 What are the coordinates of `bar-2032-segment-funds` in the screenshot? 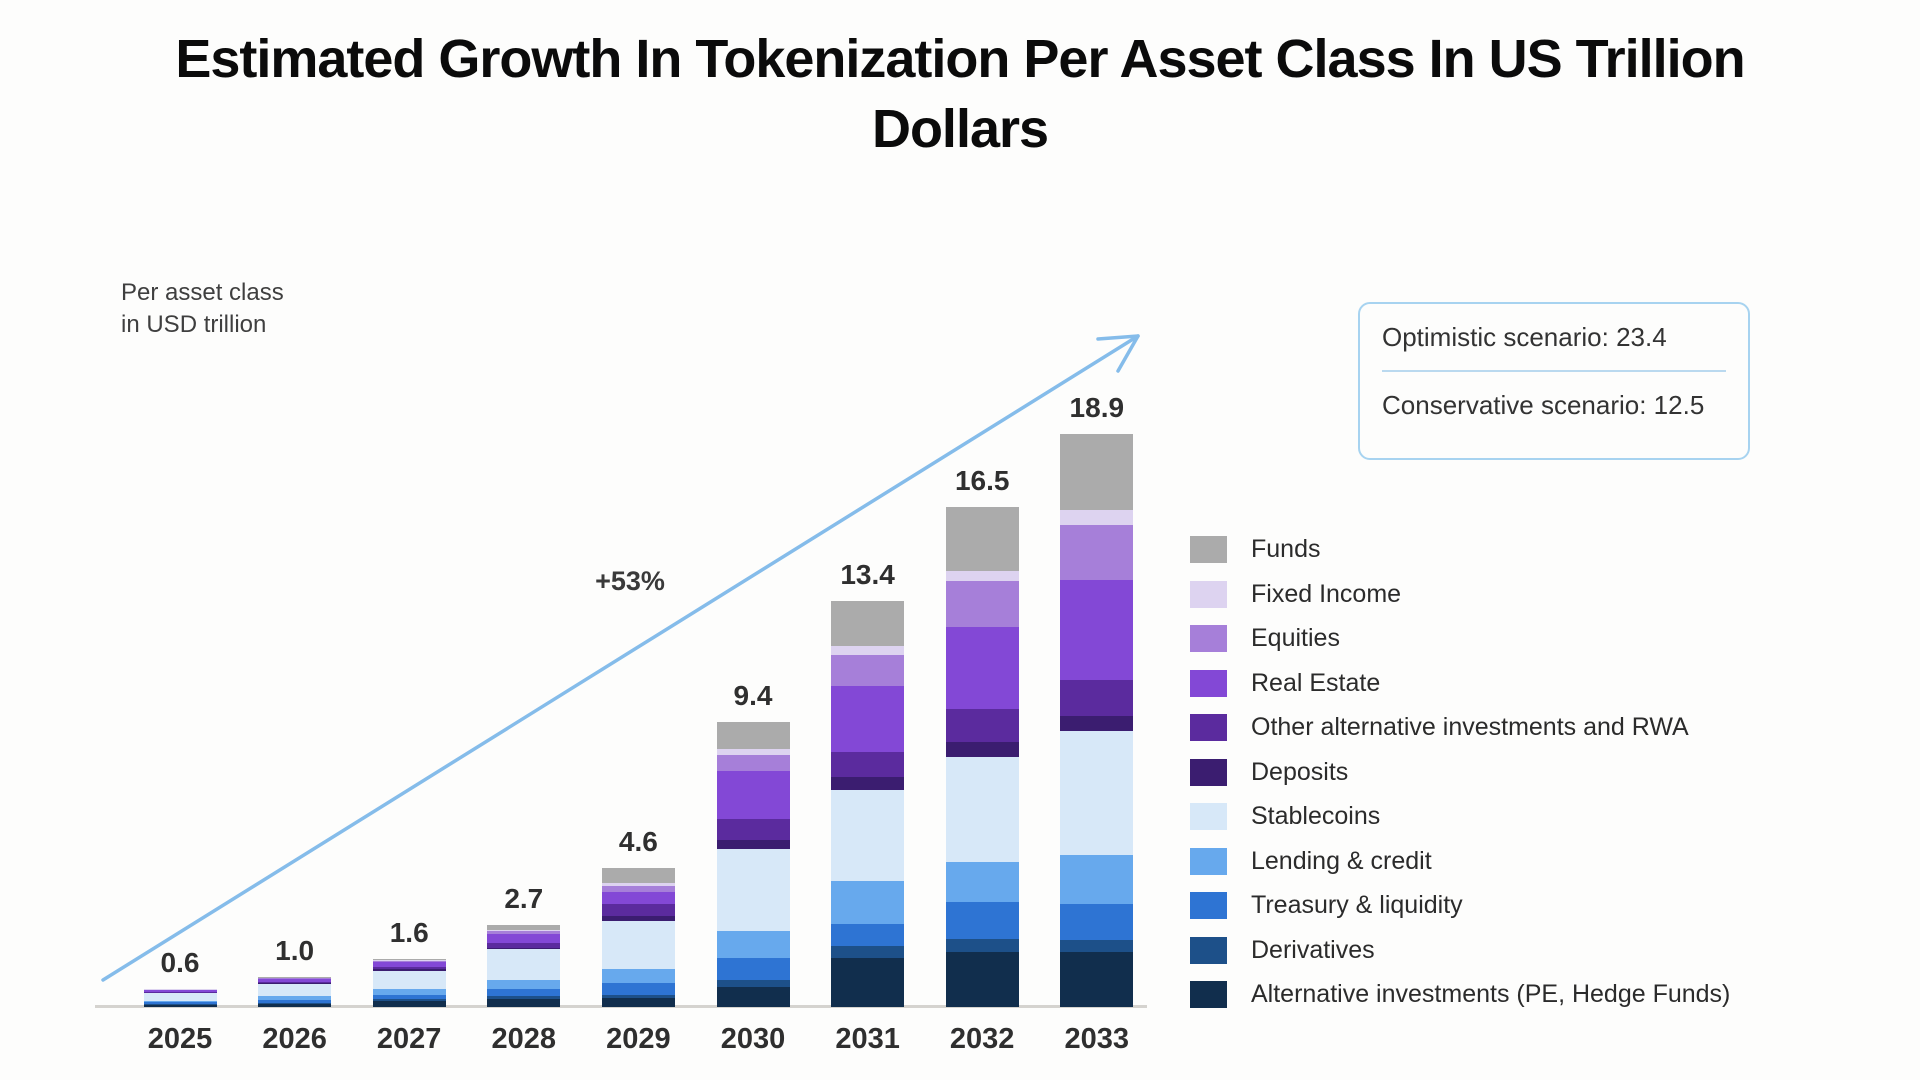 It's located at (982, 539).